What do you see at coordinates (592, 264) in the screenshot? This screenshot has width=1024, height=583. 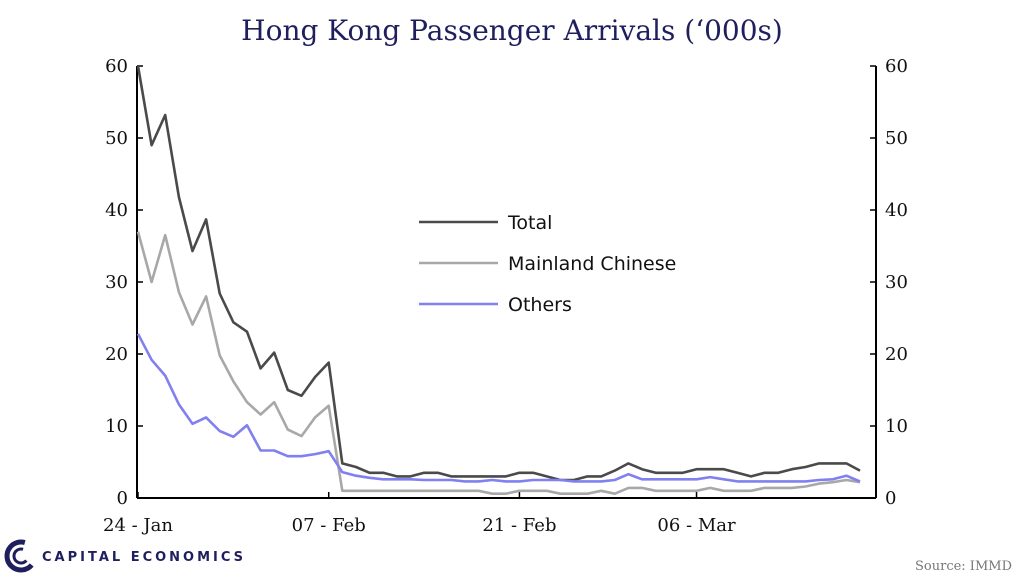 I see `legend-label: Mainland Chinese` at bounding box center [592, 264].